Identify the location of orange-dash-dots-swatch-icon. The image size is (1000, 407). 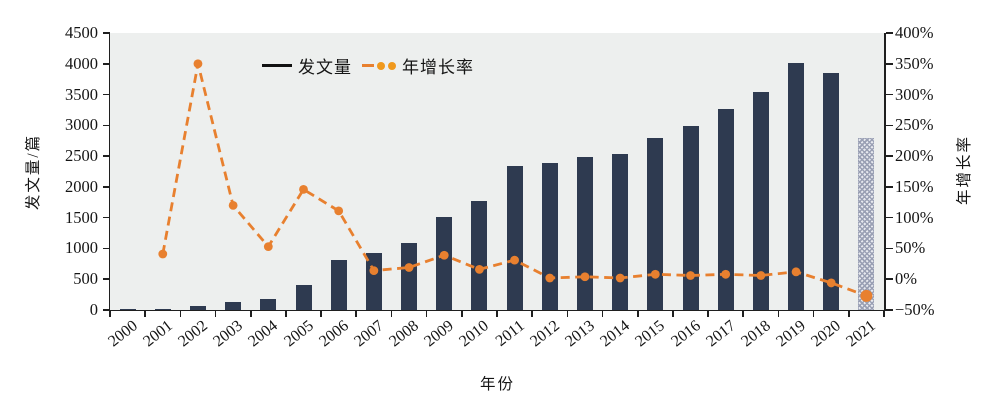
(379, 65).